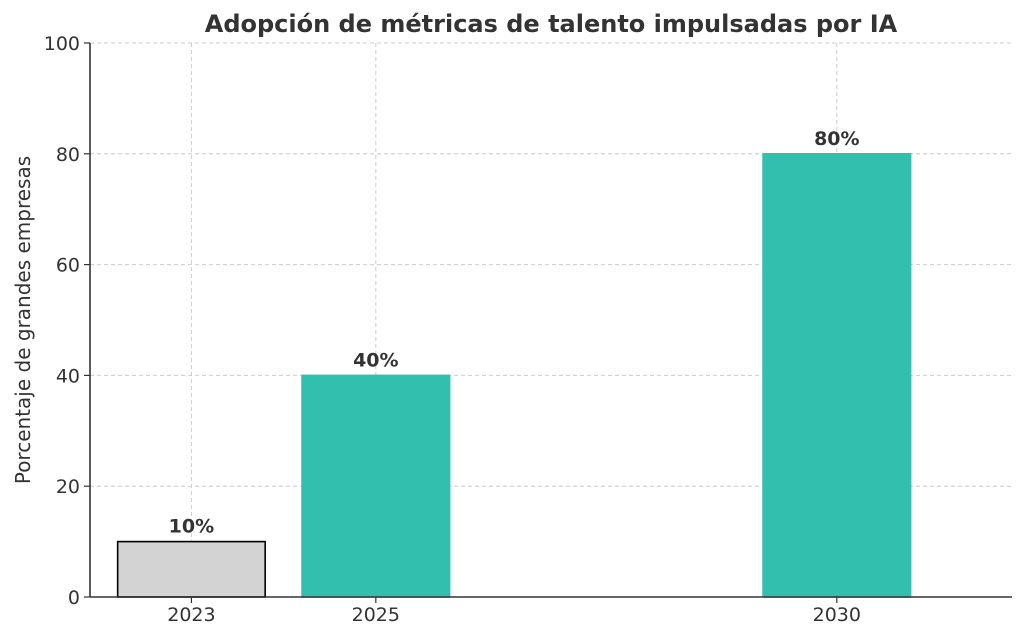 This screenshot has width=1024, height=635. I want to click on bar-2030, so click(837, 375).